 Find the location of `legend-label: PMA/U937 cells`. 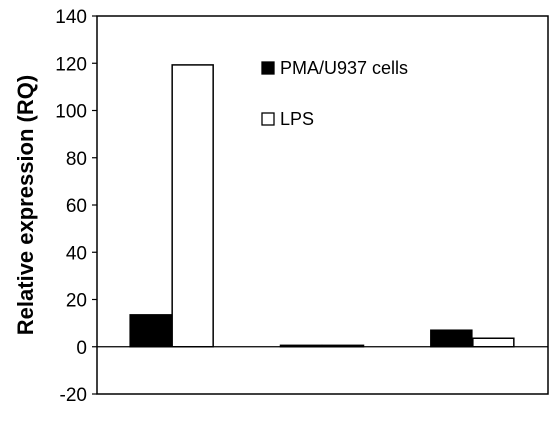

legend-label: PMA/U937 cells is located at coordinates (344, 68).